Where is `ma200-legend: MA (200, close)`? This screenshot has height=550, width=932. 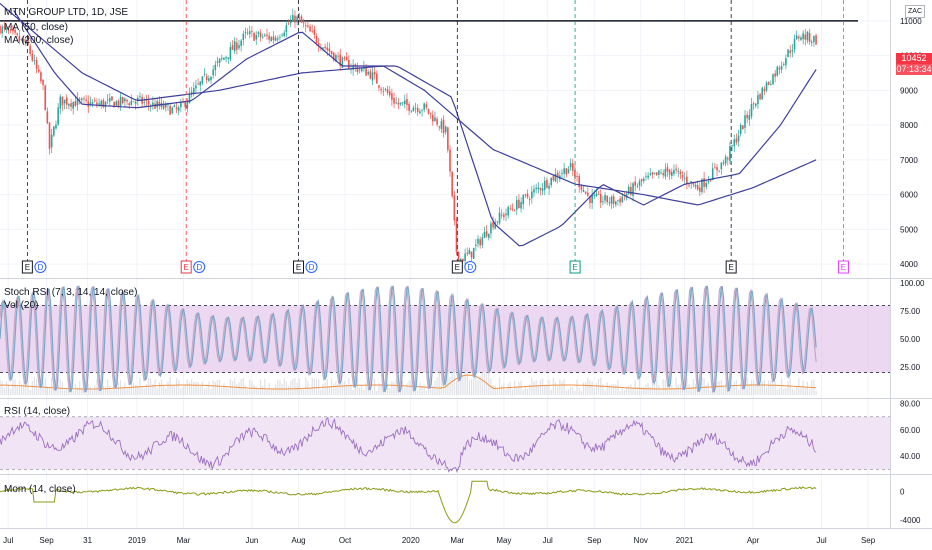
ma200-legend: MA (200, close) is located at coordinates (39, 40).